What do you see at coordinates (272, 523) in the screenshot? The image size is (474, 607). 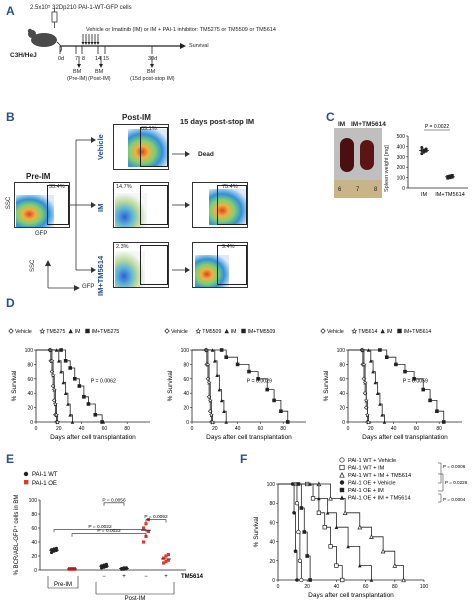 I see `f-ytick-label: 60` at bounding box center [272, 523].